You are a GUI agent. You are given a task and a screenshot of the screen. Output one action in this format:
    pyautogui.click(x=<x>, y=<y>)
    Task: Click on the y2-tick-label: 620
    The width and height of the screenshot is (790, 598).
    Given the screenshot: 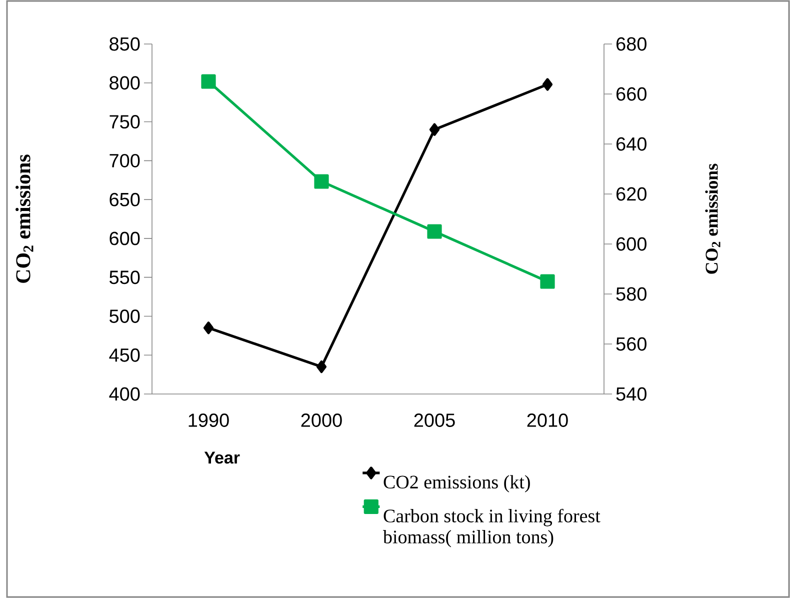 What is the action you would take?
    pyautogui.click(x=631, y=194)
    